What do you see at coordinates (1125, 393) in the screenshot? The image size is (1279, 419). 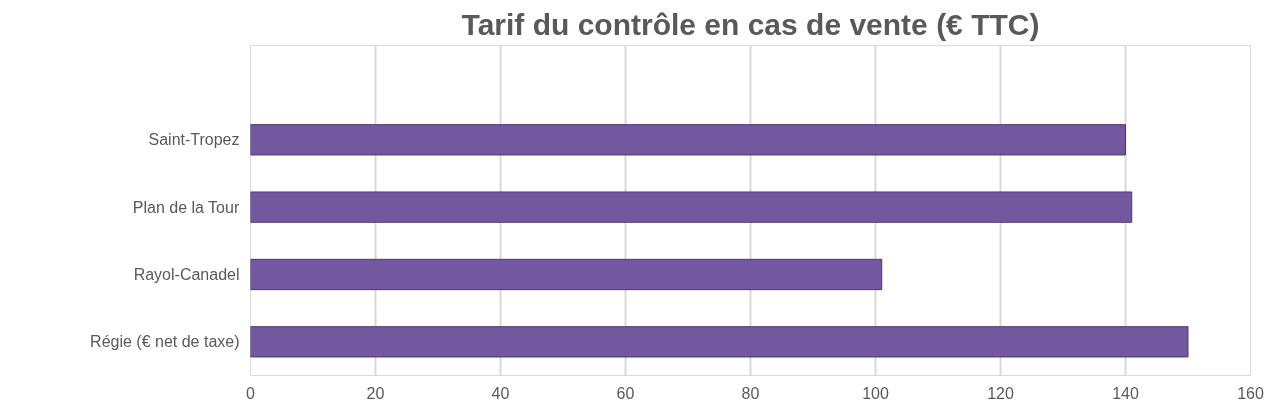 I see `x-tick-label: 140` at bounding box center [1125, 393].